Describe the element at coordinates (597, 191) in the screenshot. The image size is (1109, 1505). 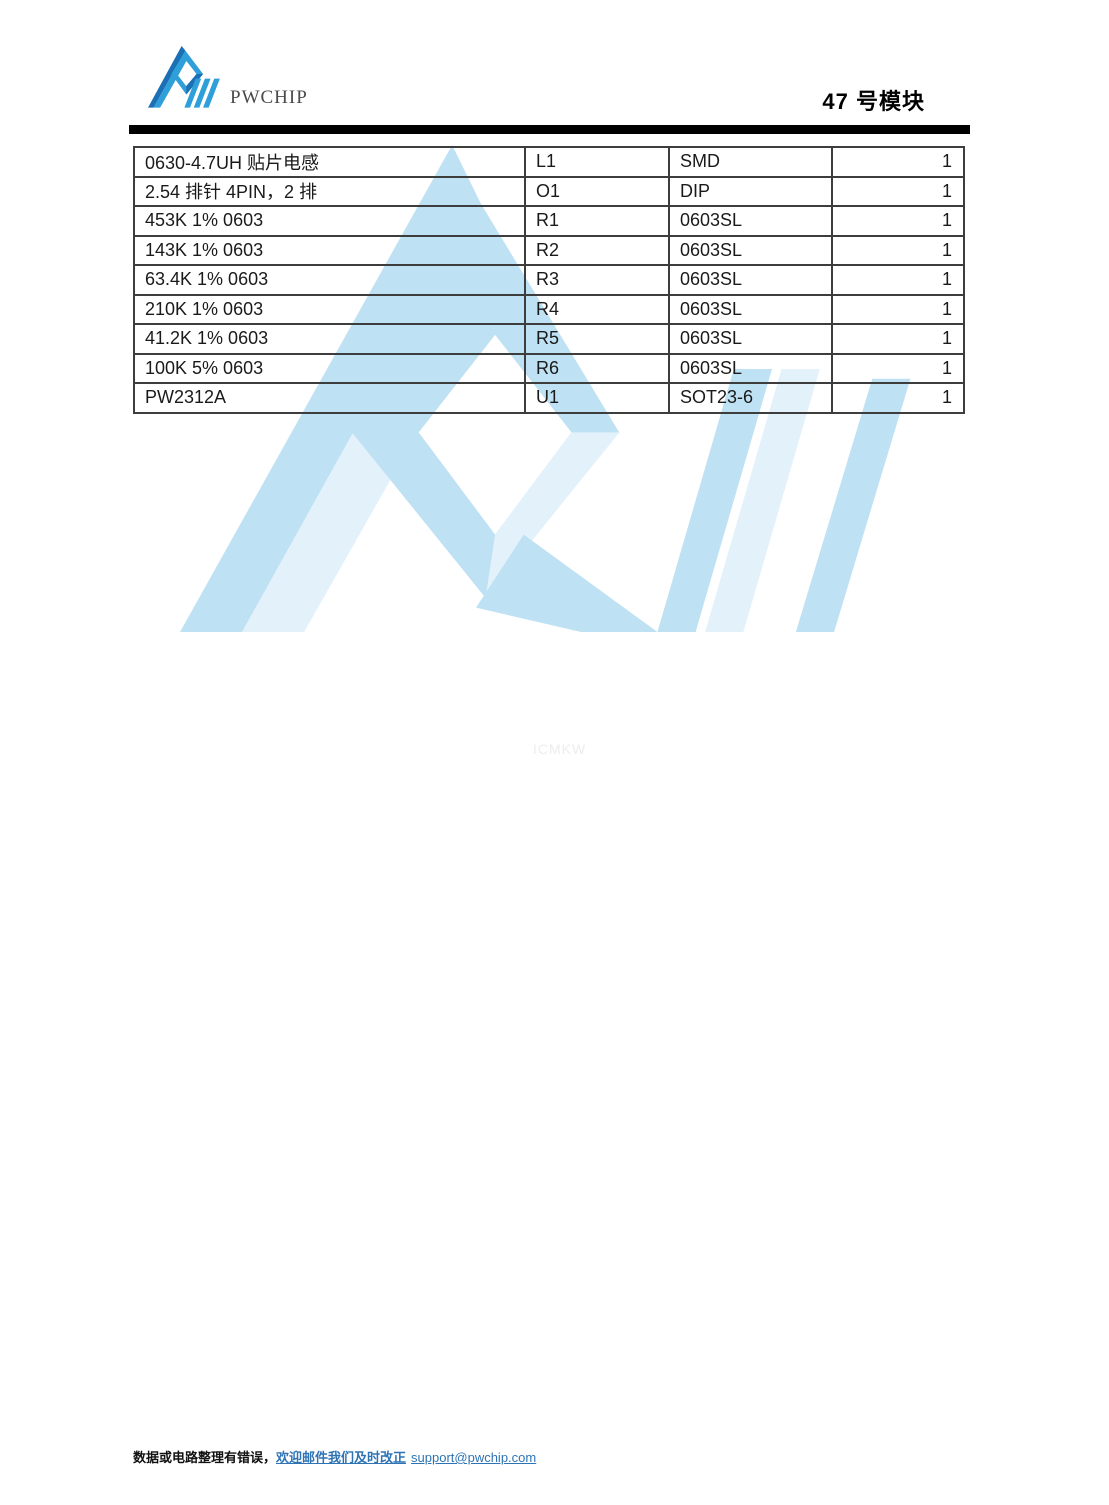
I see `cell-reference: O1` at that location.